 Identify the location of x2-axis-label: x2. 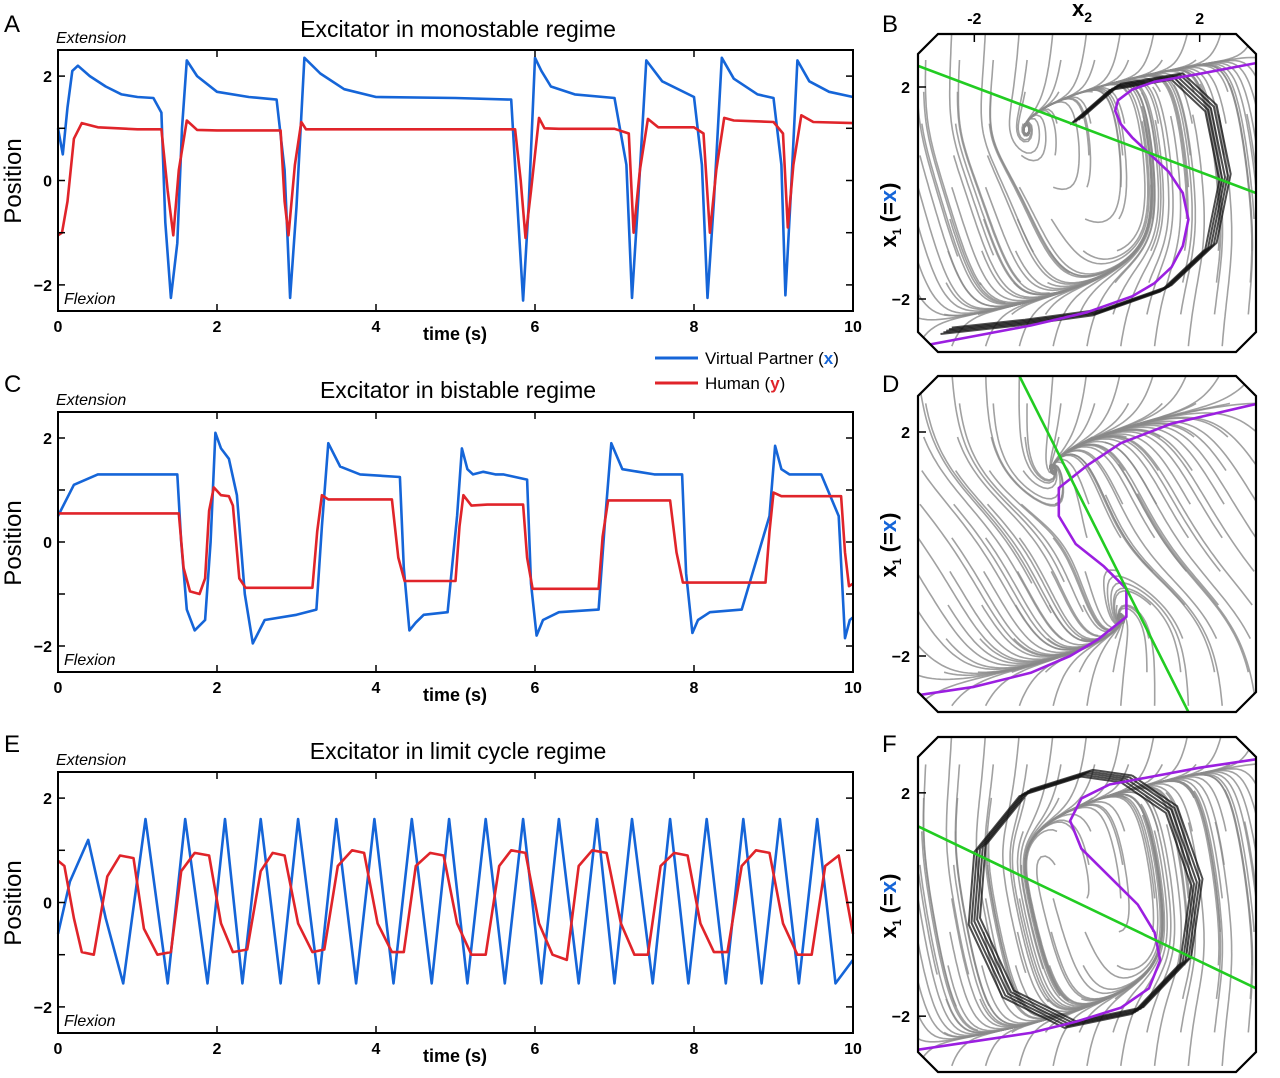
(1082, 12).